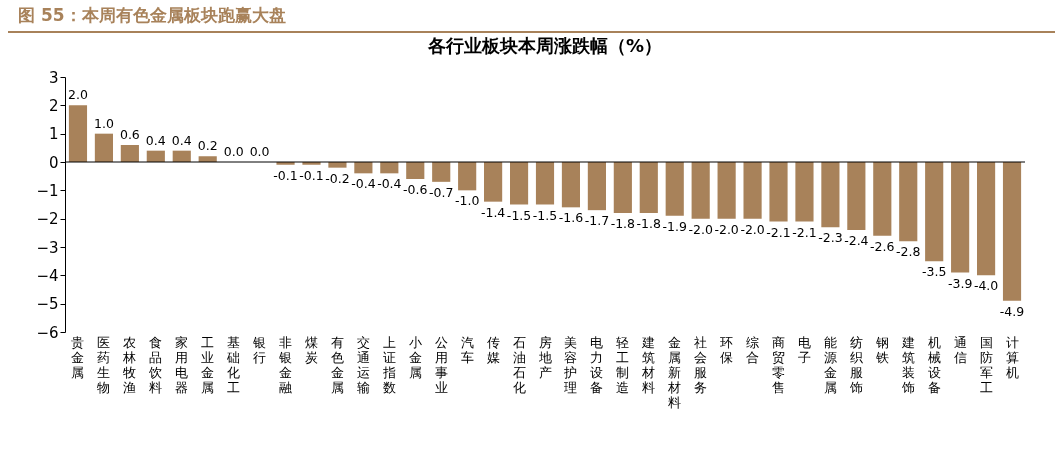 This screenshot has height=465, width=1063. Describe the element at coordinates (467, 201) in the screenshot. I see `data-label: -1.0` at that location.